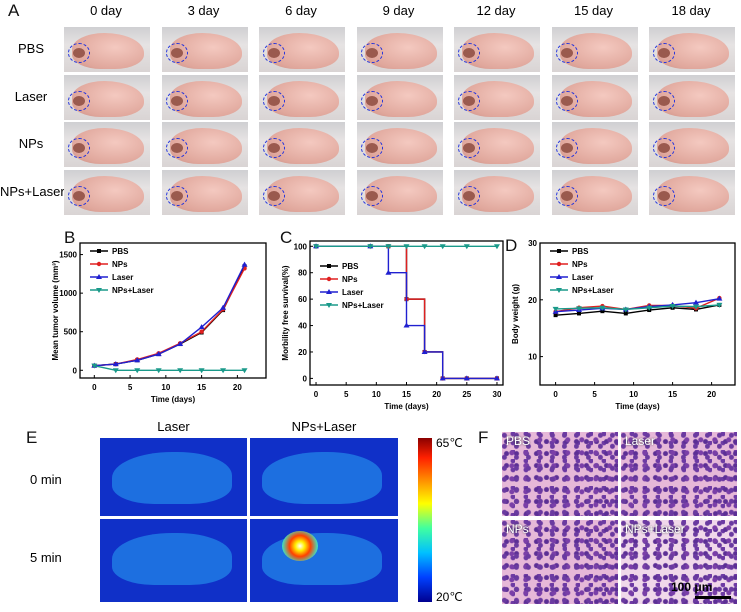 The width and height of the screenshot is (741, 612). Describe the element at coordinates (425, 520) in the screenshot. I see `temperature-colorbar` at that location.